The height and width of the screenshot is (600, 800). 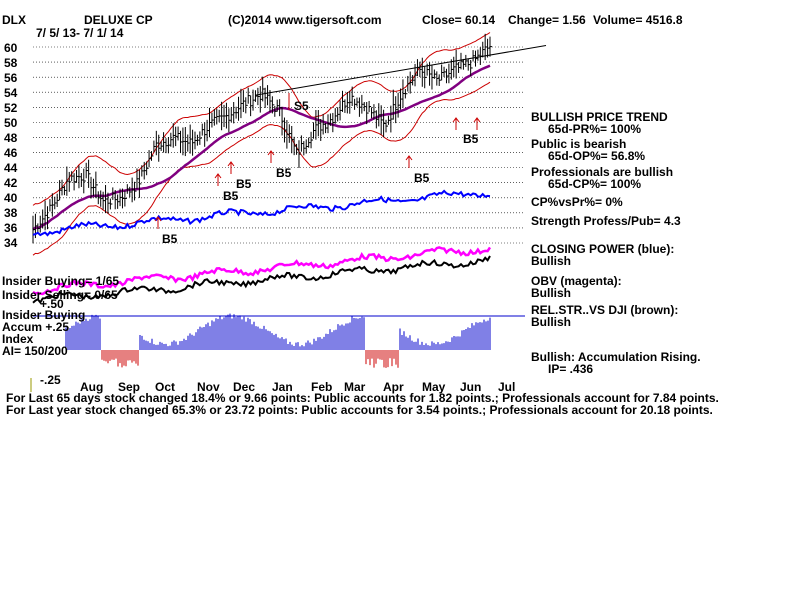 I want to click on index-label: Index, so click(x=18, y=339).